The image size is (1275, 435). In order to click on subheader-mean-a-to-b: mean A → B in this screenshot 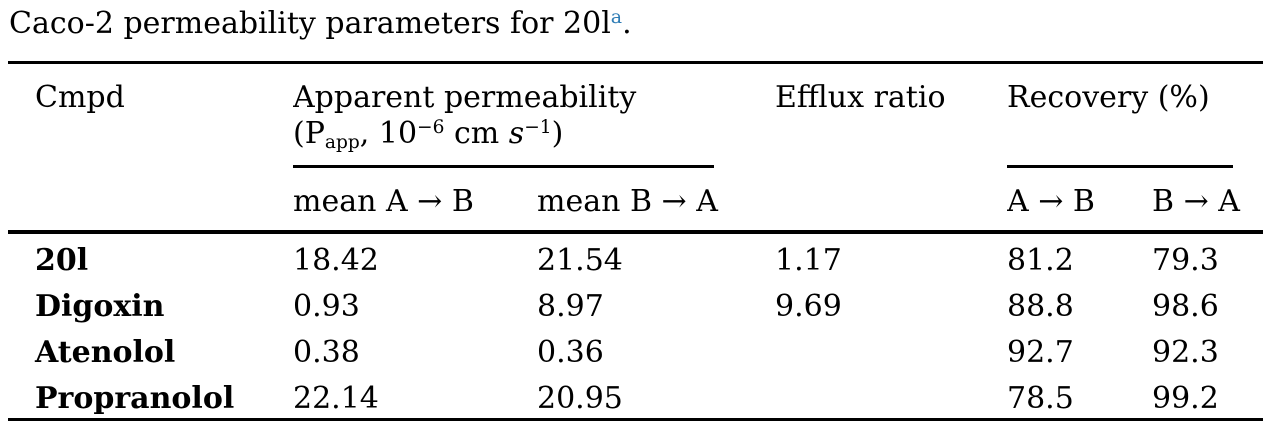, I will do `click(383, 201)`.